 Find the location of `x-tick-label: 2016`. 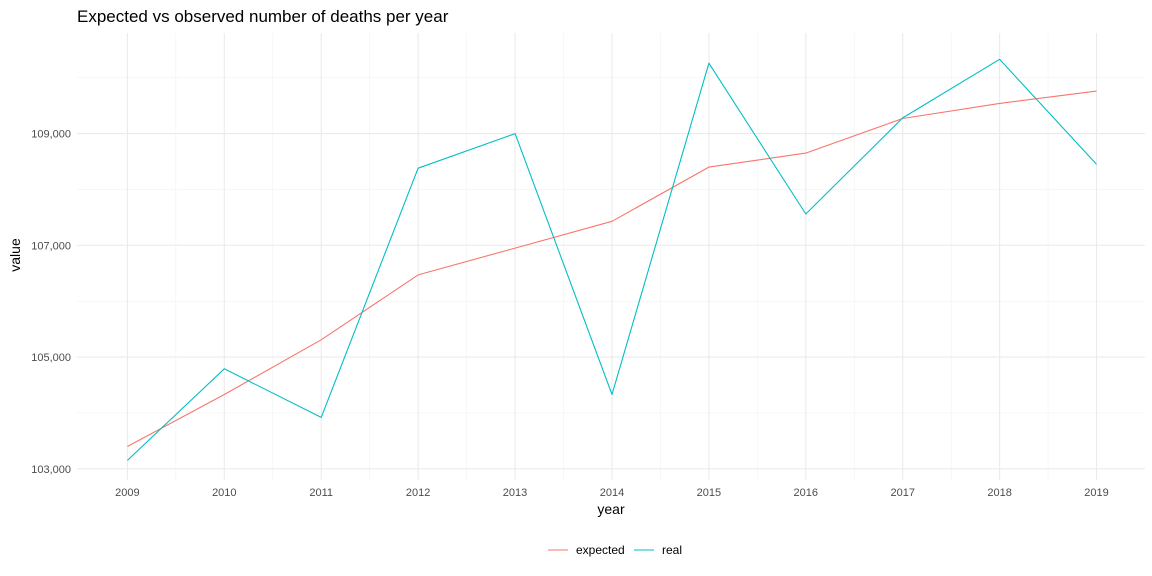

x-tick-label: 2016 is located at coordinates (806, 493).